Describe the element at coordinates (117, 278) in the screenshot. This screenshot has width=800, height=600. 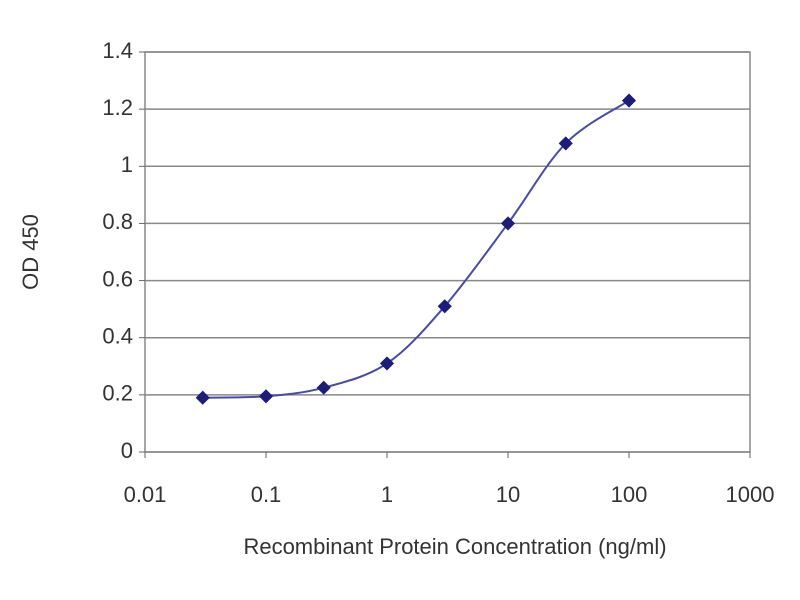
I see `y-tick-label: 0.6` at that location.